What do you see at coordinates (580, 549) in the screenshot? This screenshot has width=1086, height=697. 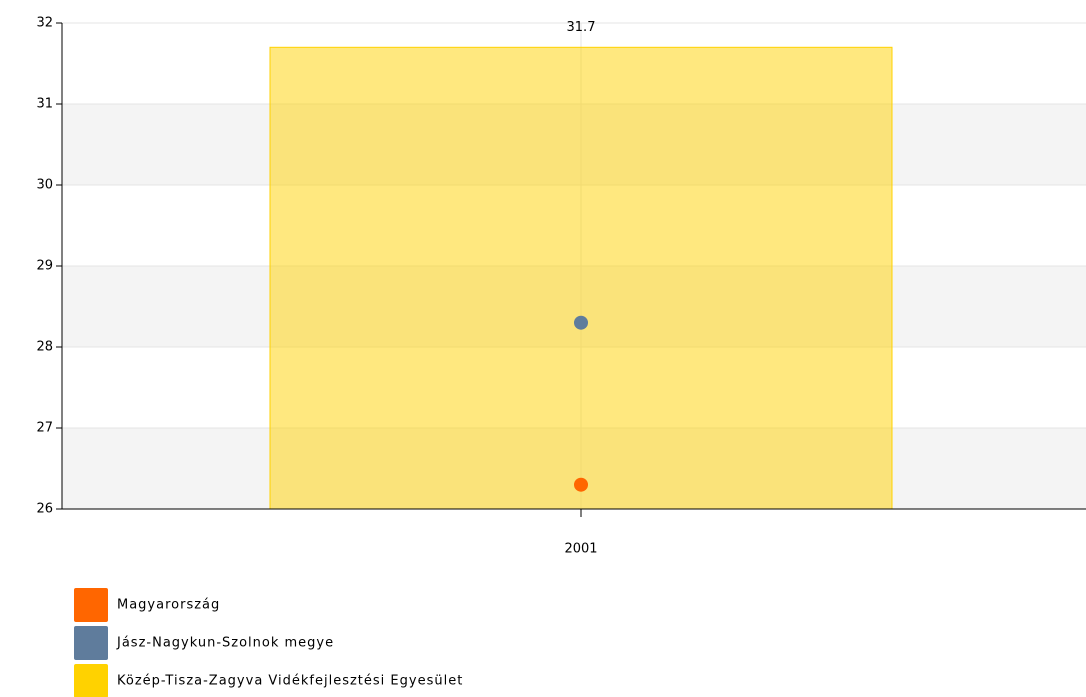 I see `x-tick-label: 2001` at bounding box center [580, 549].